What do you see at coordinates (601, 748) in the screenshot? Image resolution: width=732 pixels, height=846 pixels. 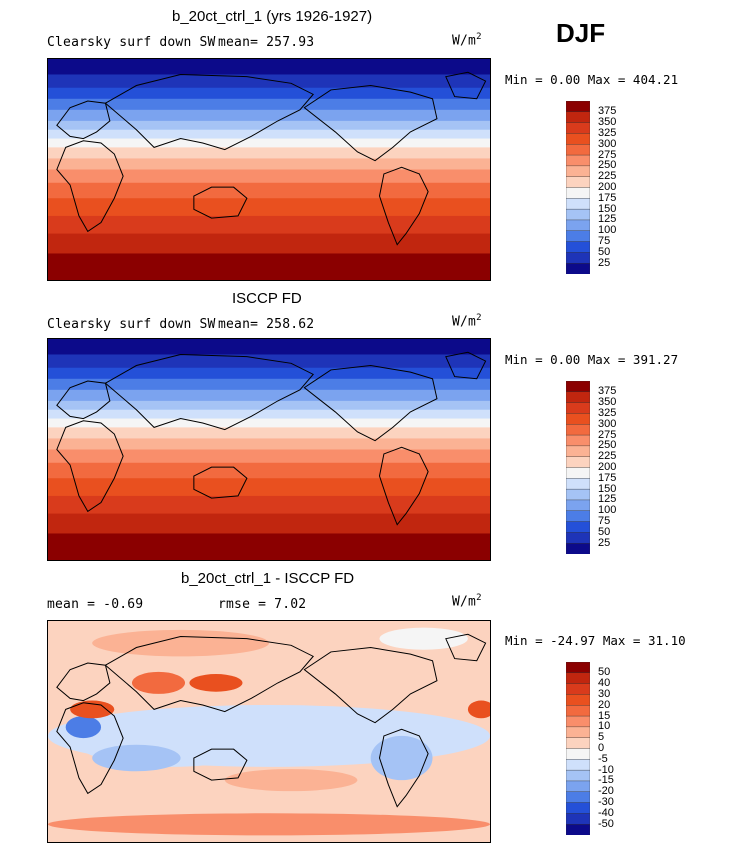 I see `colorbar-tick-label: 0` at bounding box center [601, 748].